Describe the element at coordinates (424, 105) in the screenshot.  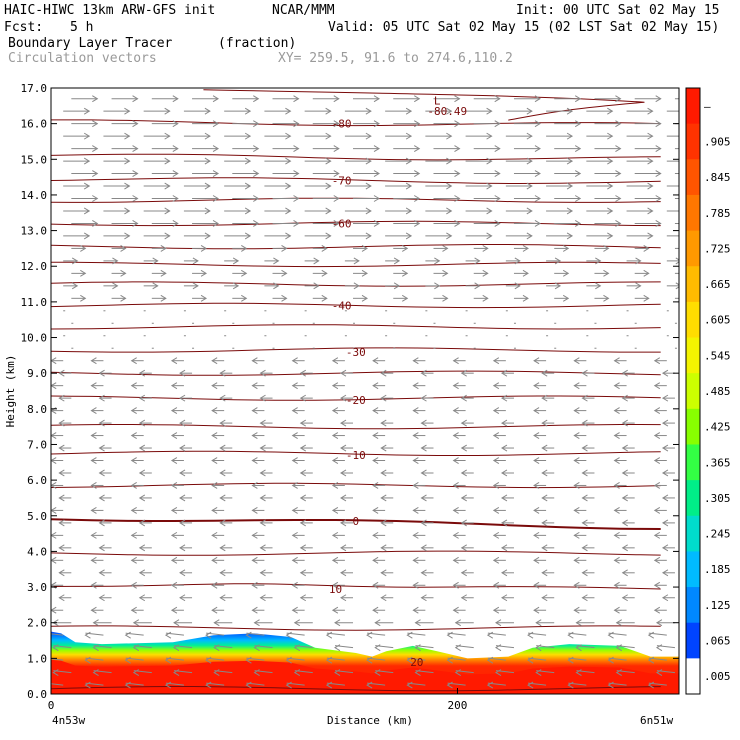
I see `contour-line-low` at that location.